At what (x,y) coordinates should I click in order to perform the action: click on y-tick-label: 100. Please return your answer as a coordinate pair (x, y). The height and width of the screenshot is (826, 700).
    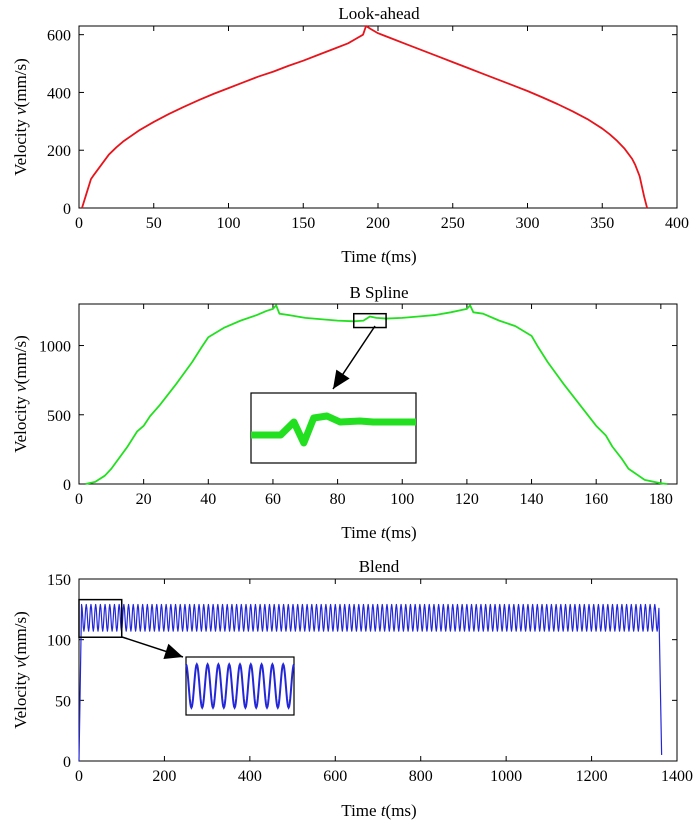
    Looking at the image, I should click on (59, 641).